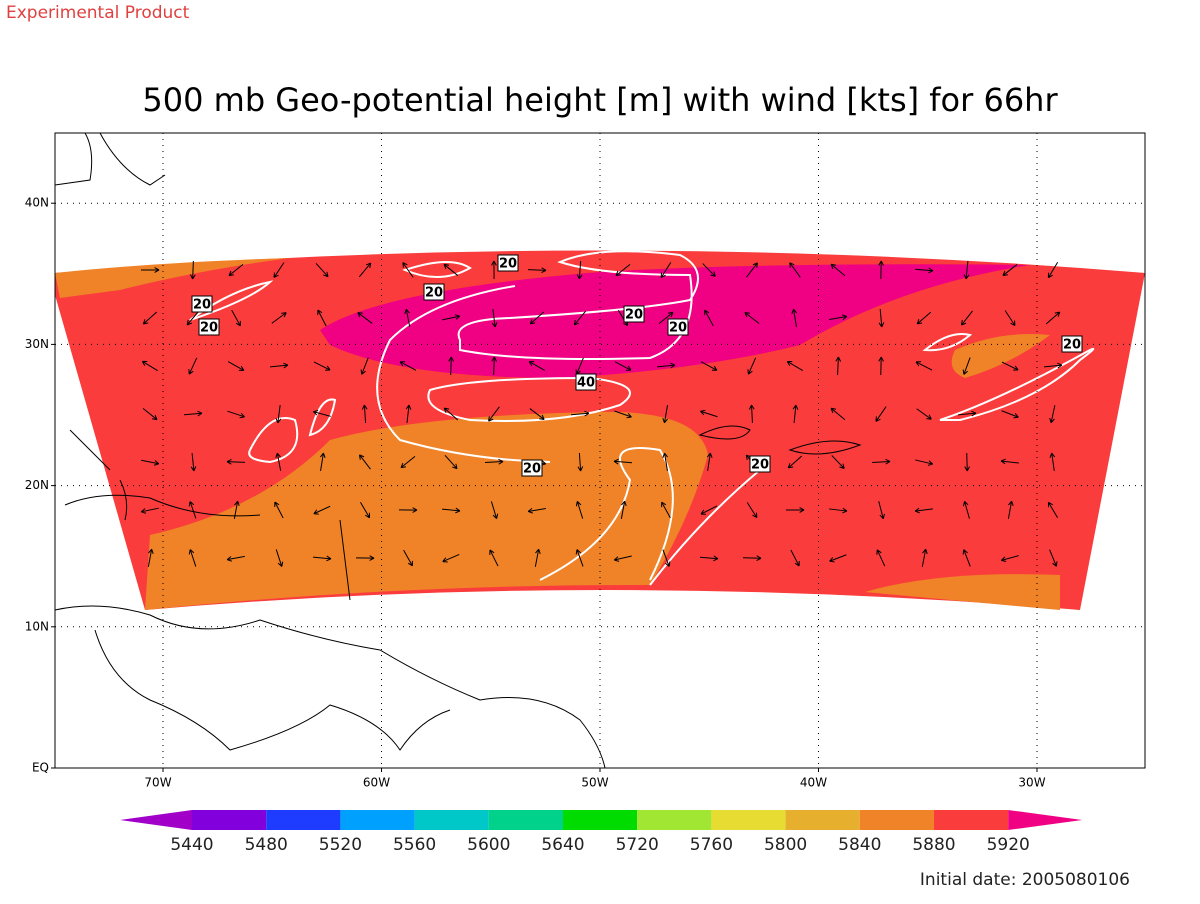  I want to click on lon-label: 30W, so click(1031, 783).